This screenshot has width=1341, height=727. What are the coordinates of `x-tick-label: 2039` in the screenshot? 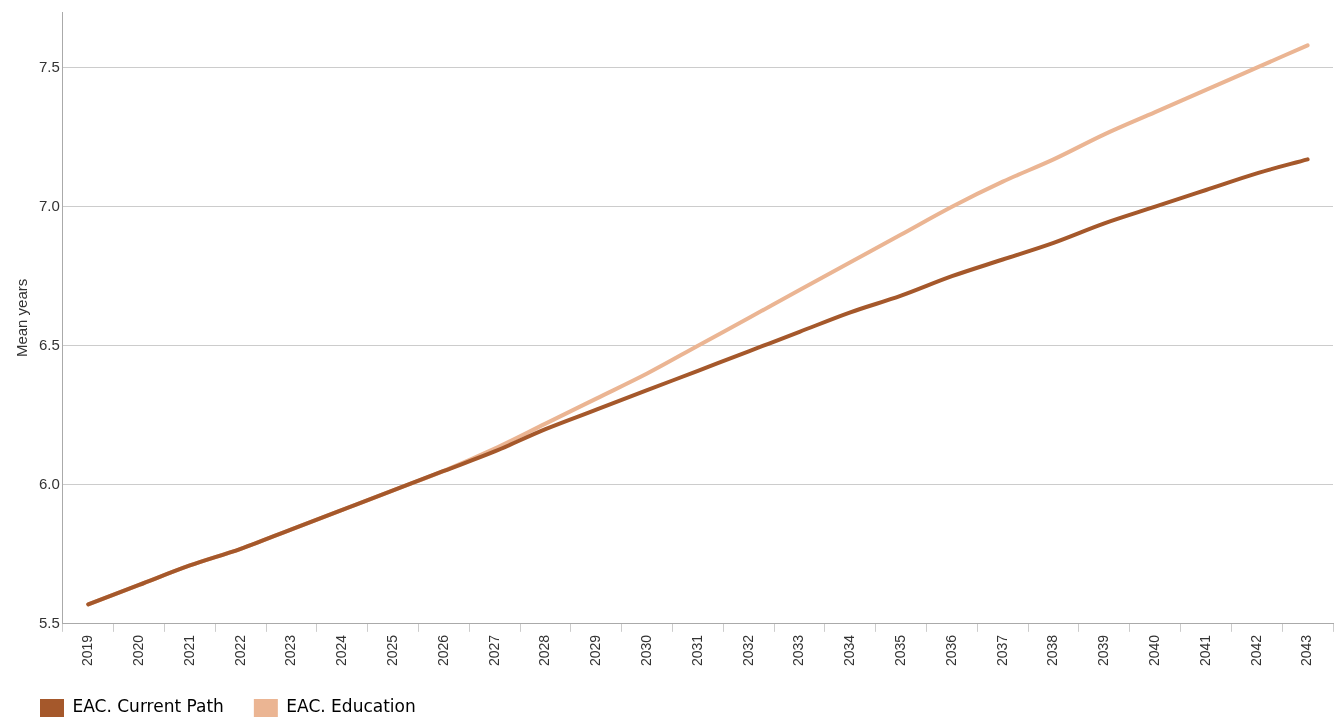 It's located at (1103, 650).